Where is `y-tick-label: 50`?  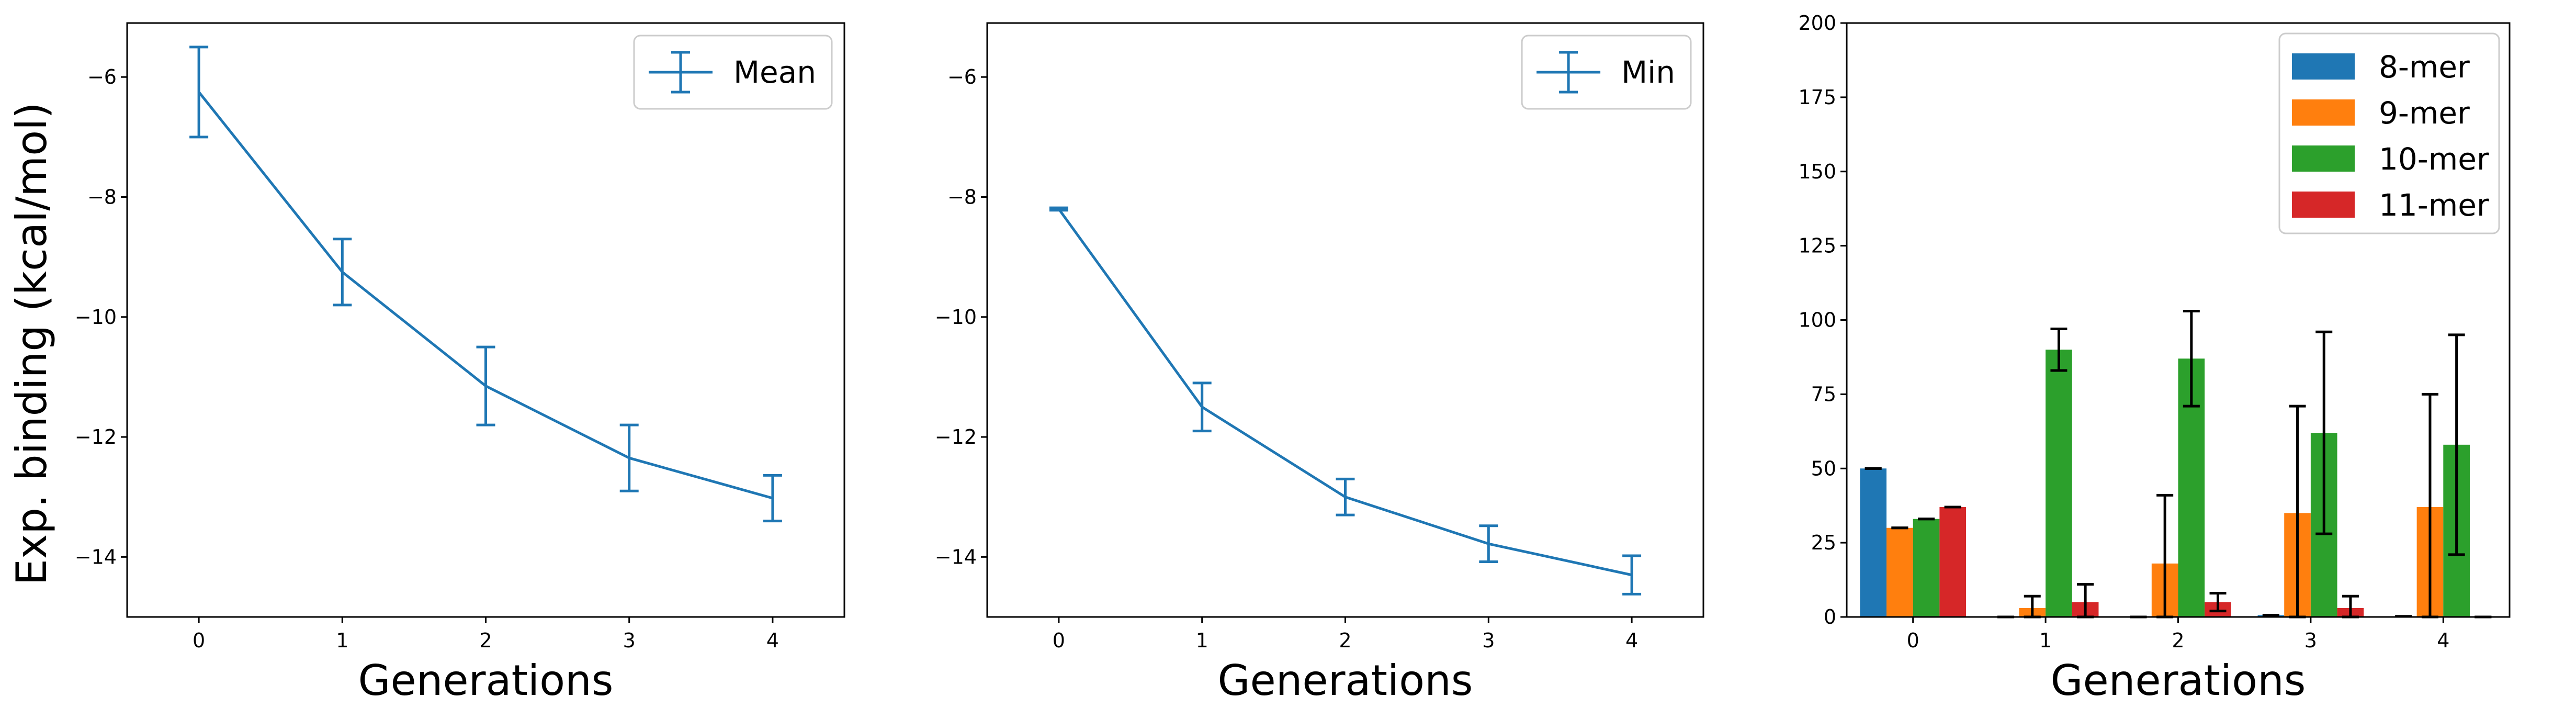 y-tick-label: 50 is located at coordinates (1824, 468).